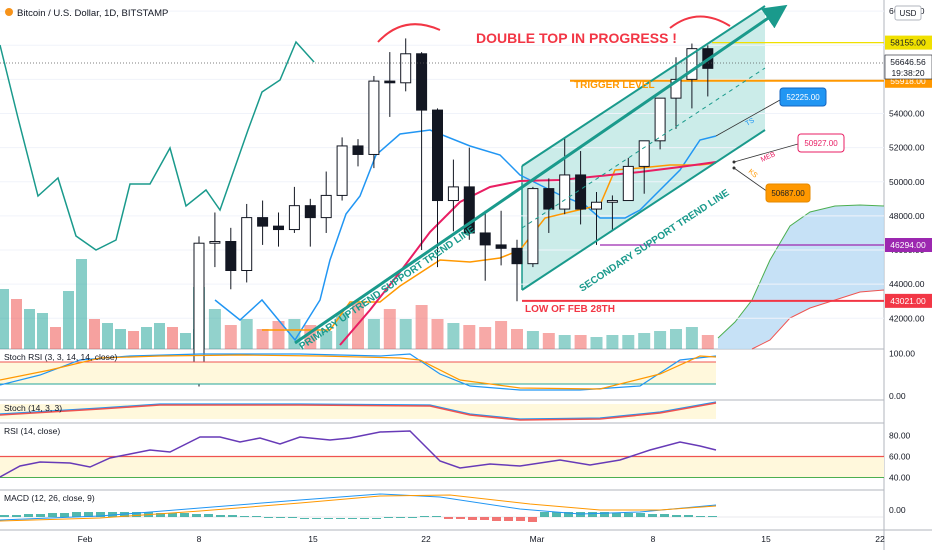 This screenshot has width=932, height=555. I want to click on ts-callout-box, so click(803, 97).